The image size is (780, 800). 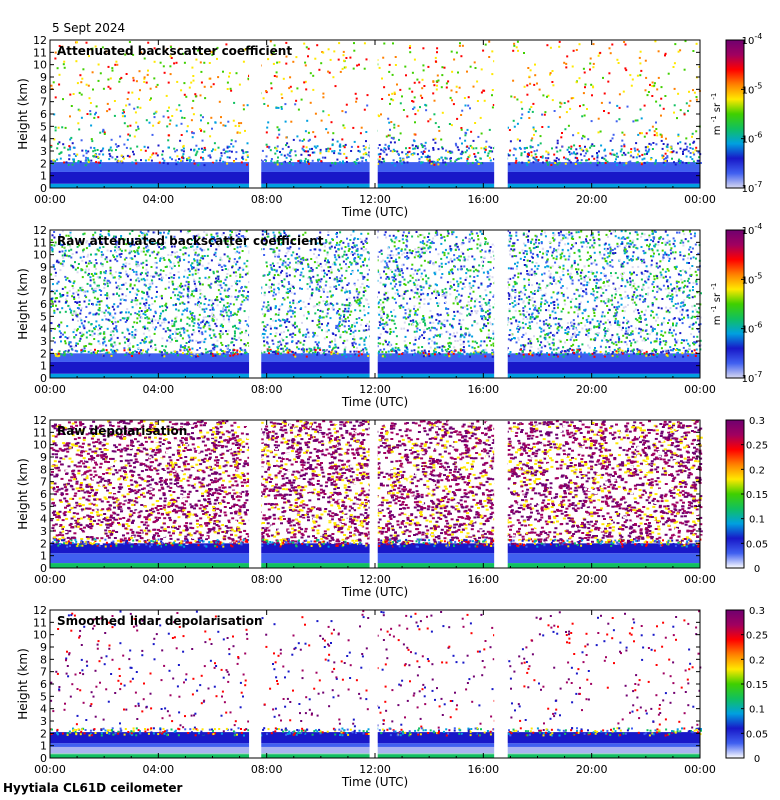 I want to click on colorbar: 10⁻⁴ 10⁻⁵ 10⁻⁶ 10⁻⁷ m -1 sr -1, so click(x=736, y=303).